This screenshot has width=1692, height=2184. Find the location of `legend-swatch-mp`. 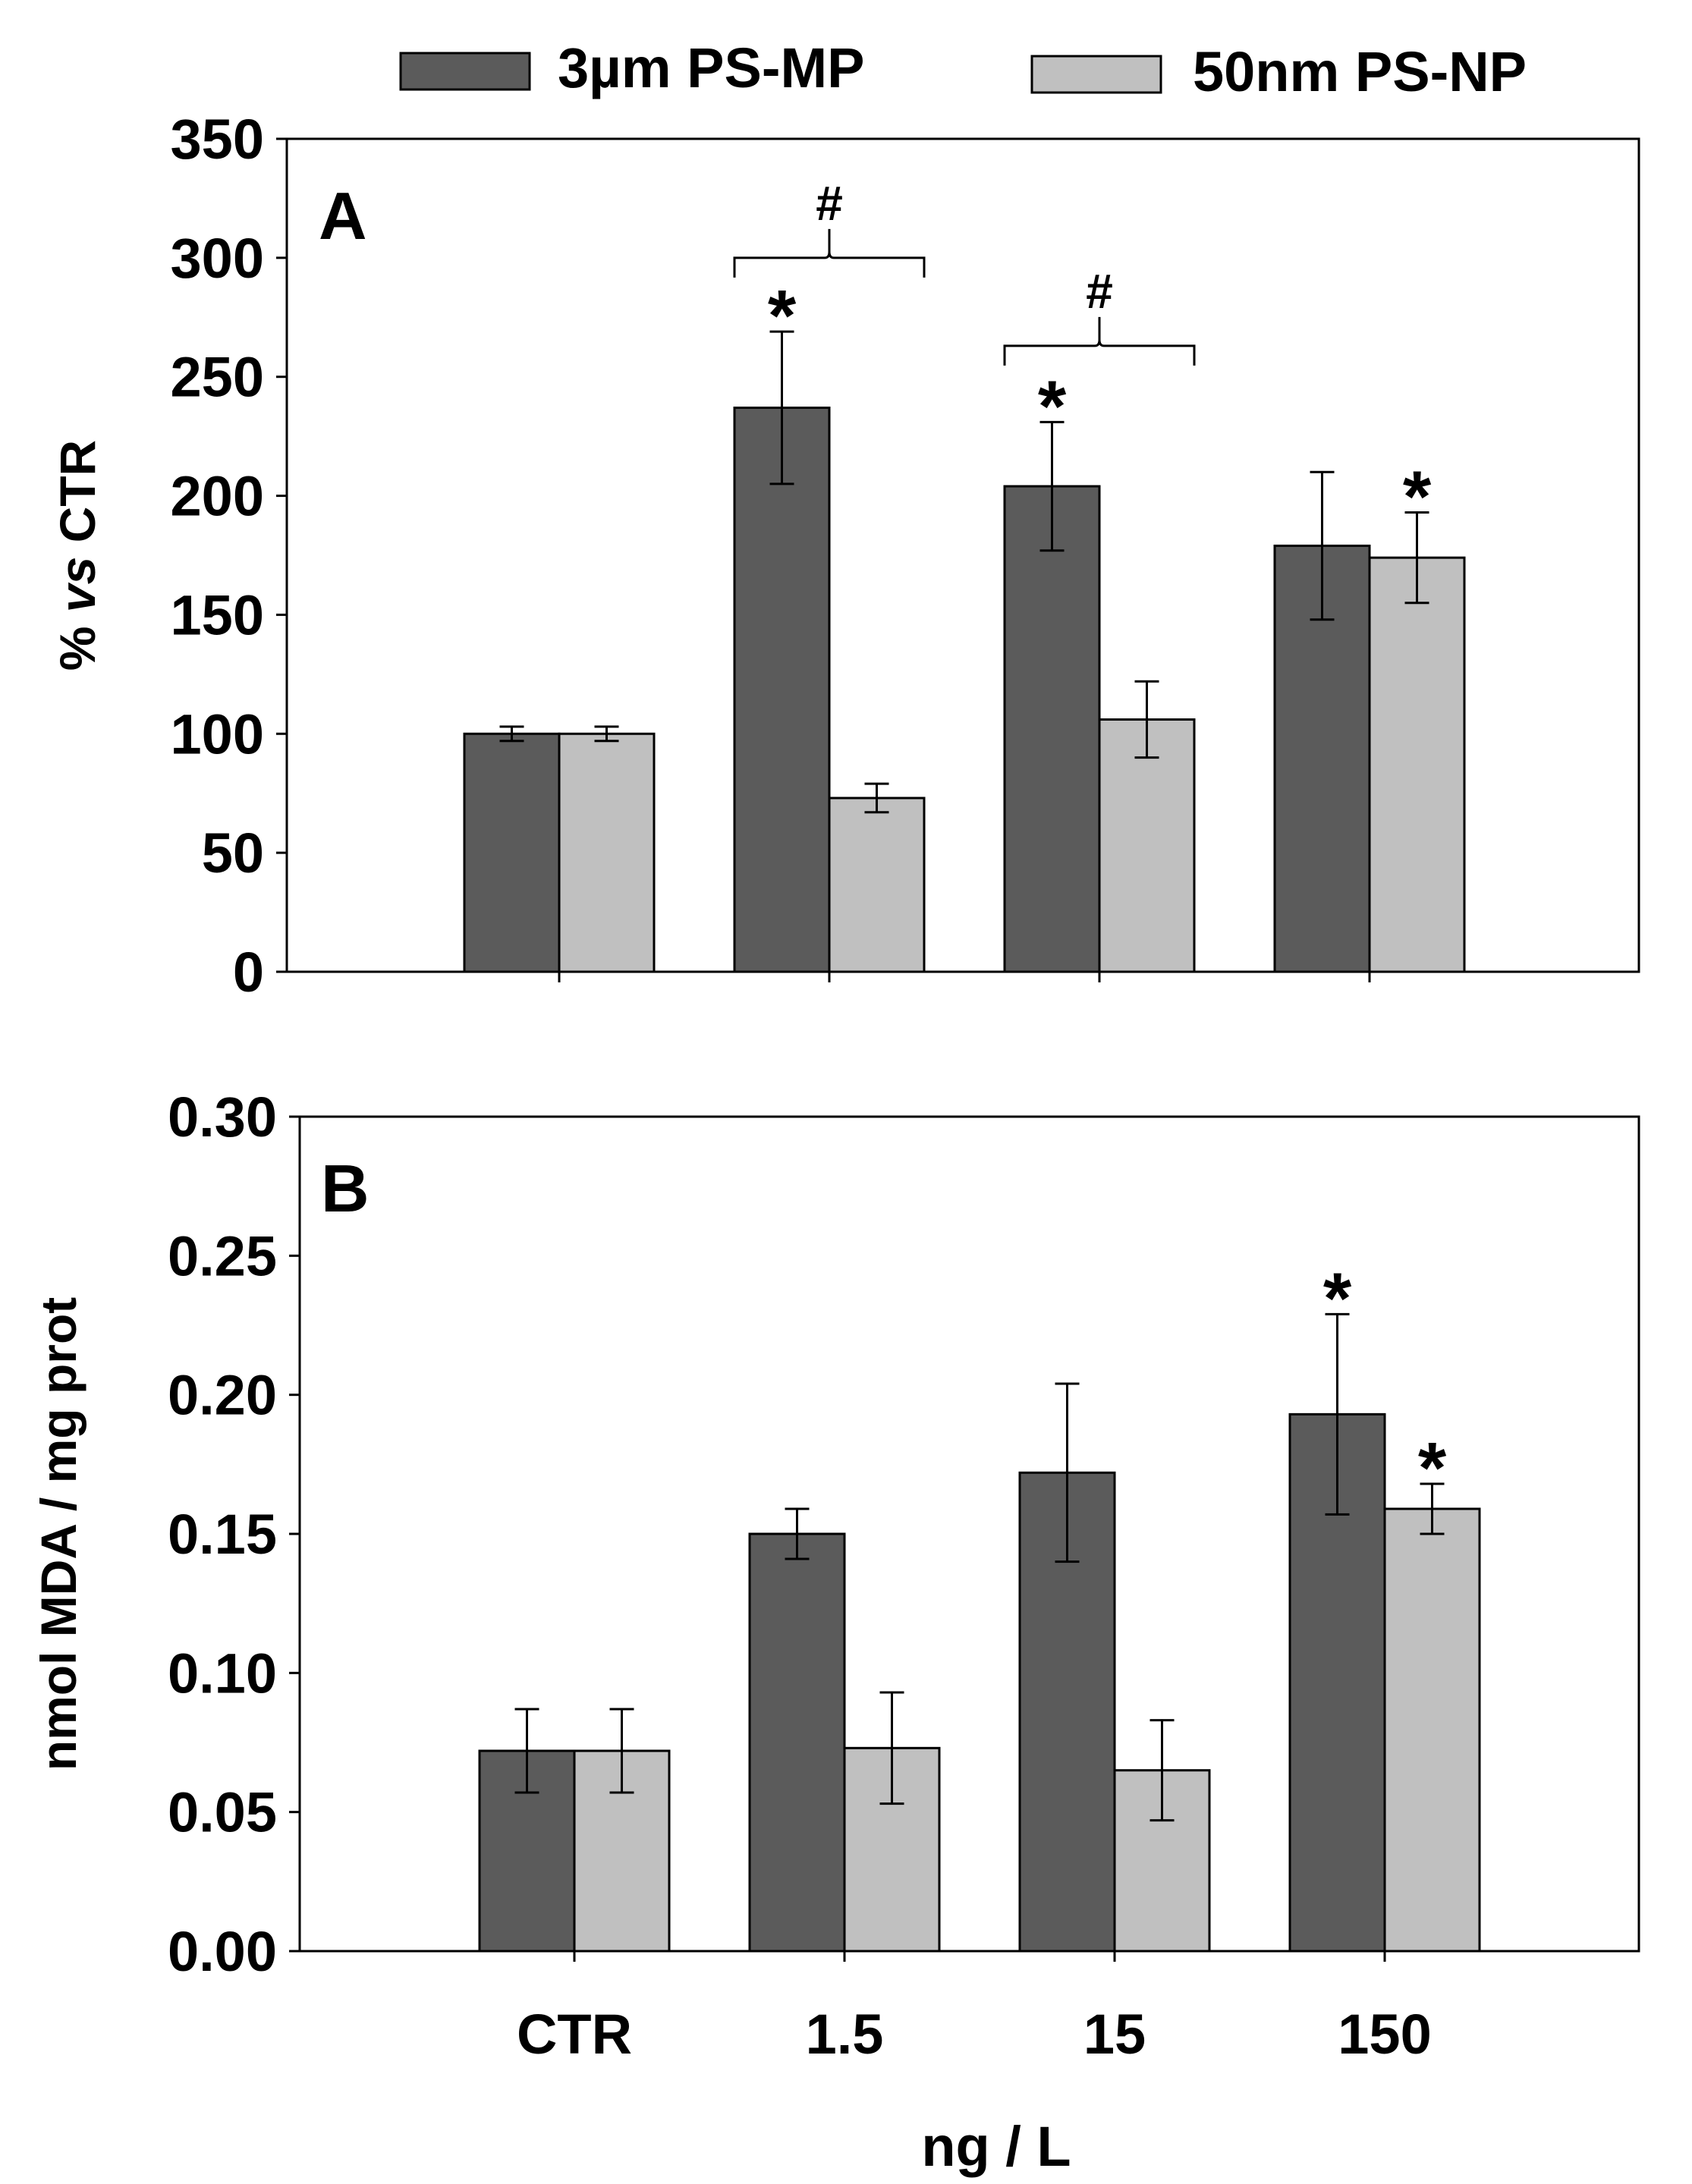

legend-swatch-mp is located at coordinates (465, 71).